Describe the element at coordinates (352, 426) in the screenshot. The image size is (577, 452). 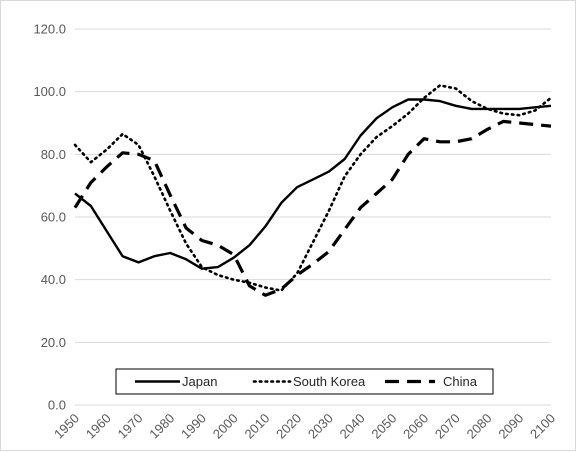
I see `x-tick-label: 2040` at that location.